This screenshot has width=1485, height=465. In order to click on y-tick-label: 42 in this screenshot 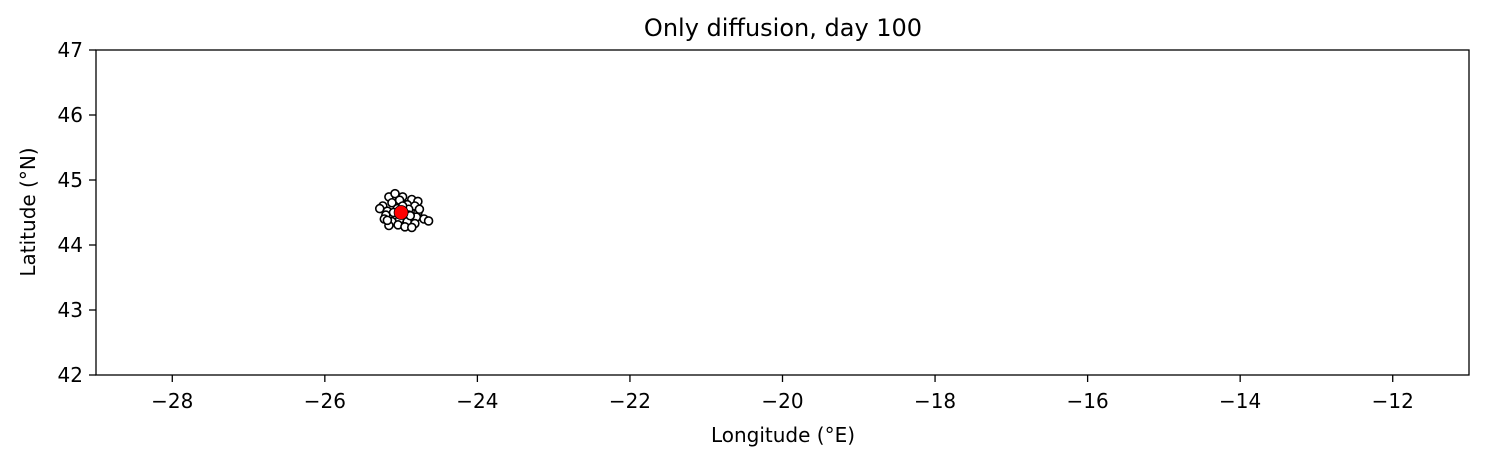, I will do `click(70, 375)`.